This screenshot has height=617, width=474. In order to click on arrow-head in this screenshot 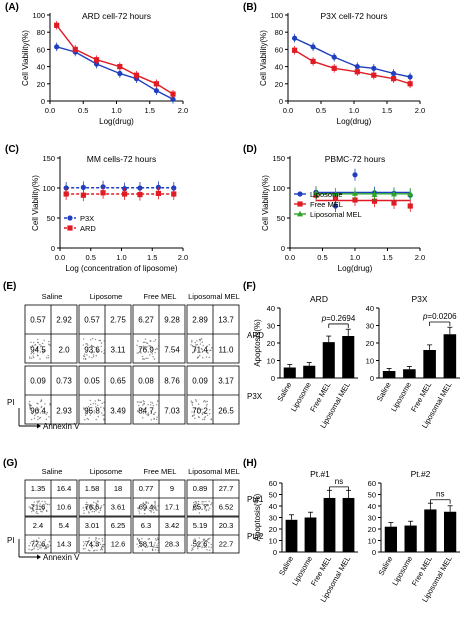, I will do `click(39, 426)`.